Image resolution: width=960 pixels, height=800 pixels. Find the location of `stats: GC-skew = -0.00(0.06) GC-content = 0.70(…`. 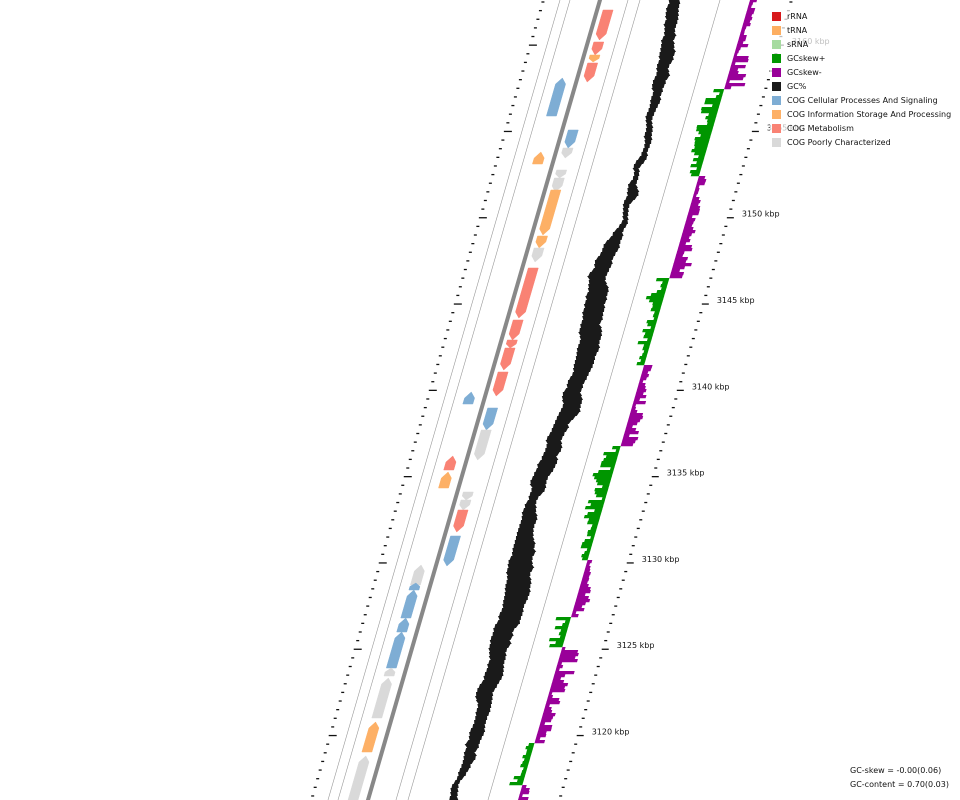

stats: GC-skew = -0.00(0.06) GC-content = 0.70(… is located at coordinates (899, 778).